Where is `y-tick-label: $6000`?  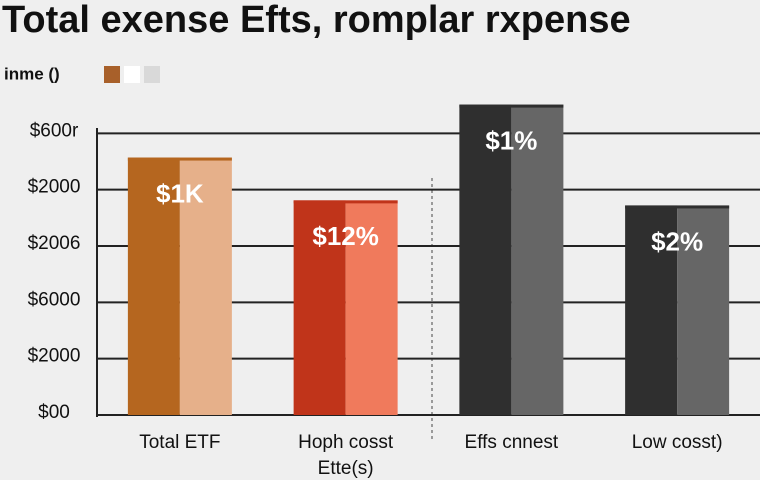 y-tick-label: $6000 is located at coordinates (54, 299).